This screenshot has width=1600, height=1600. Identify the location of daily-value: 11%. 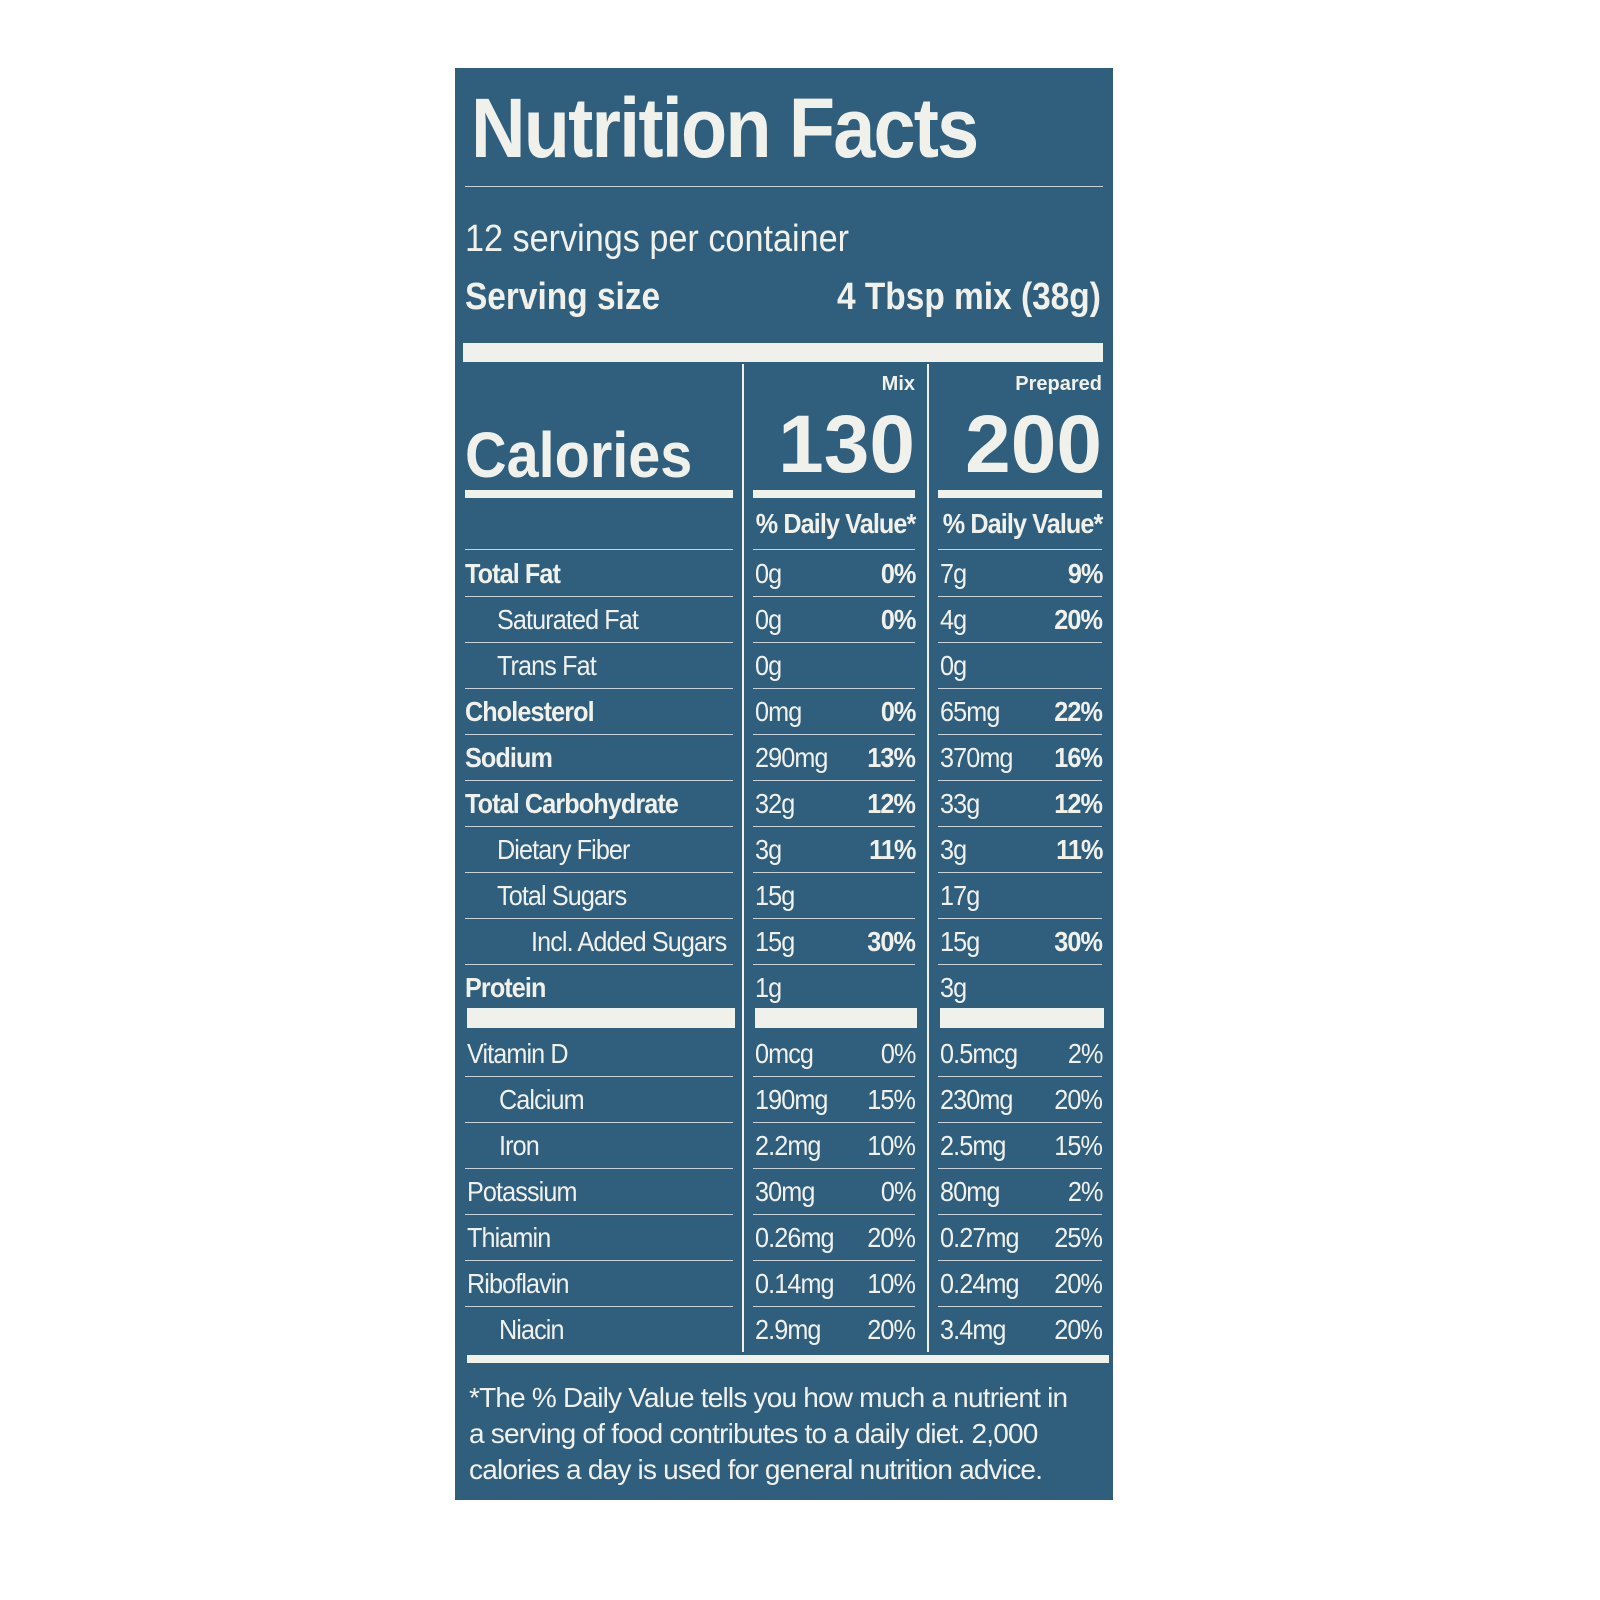
(1079, 849).